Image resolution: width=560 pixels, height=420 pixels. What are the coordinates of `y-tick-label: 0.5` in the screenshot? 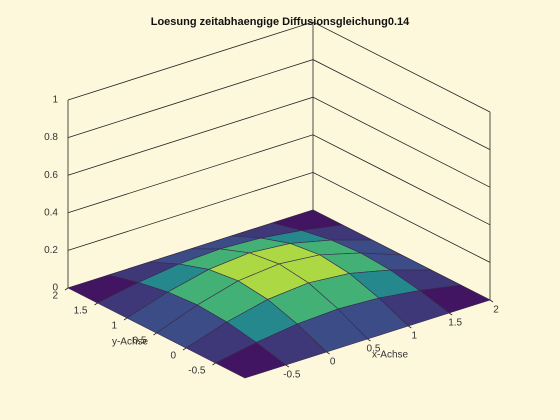 It's located at (140, 341).